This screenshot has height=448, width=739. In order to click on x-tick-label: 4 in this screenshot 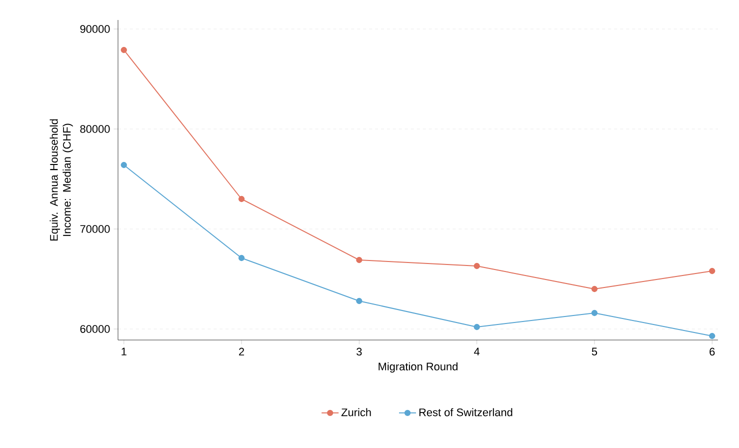, I will do `click(477, 352)`.